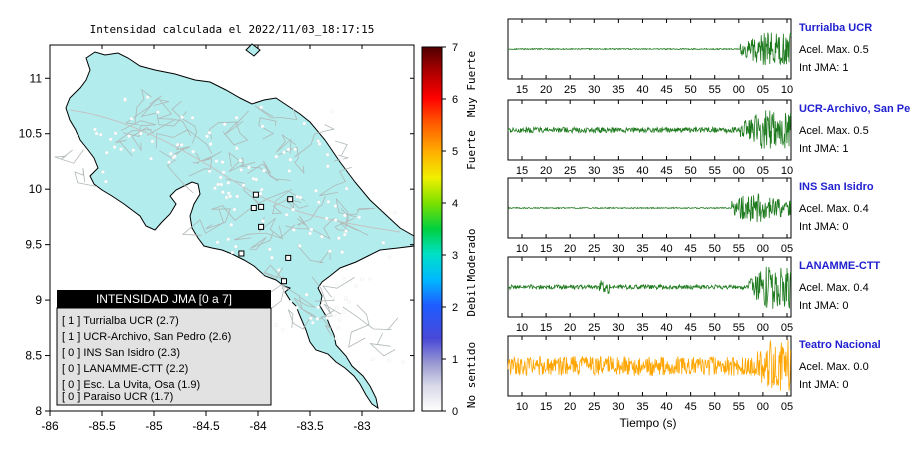  What do you see at coordinates (258, 426) in the screenshot?
I see `map-x-tick-label: -84` at bounding box center [258, 426].